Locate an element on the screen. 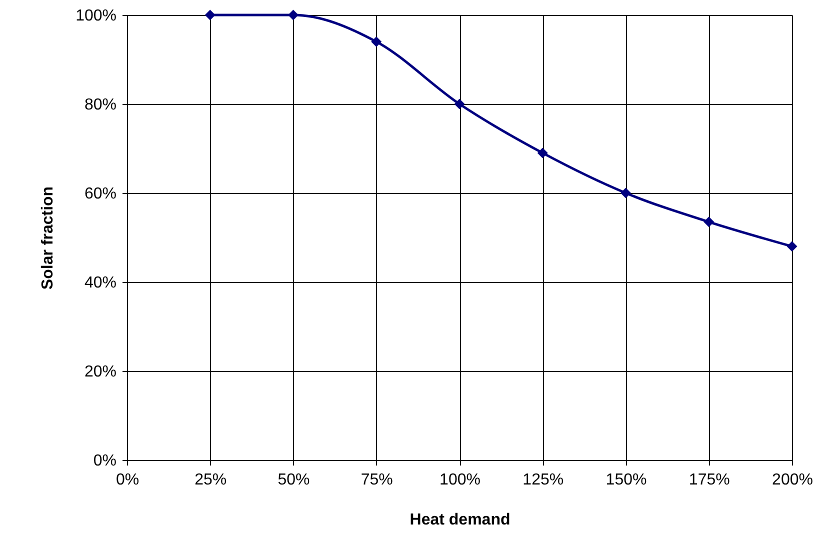 This screenshot has width=827, height=555. x-tick-label: 0% is located at coordinates (128, 480).